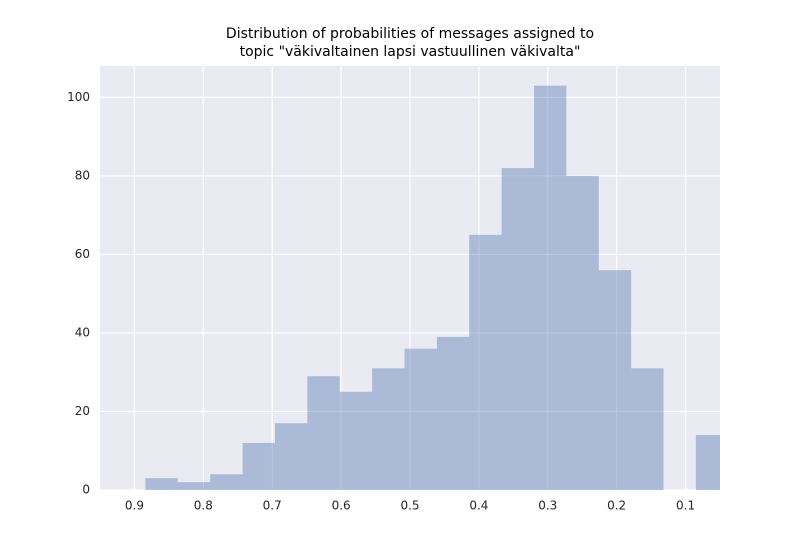  What do you see at coordinates (203, 506) in the screenshot?
I see `x-tick-label: 0.8` at bounding box center [203, 506].